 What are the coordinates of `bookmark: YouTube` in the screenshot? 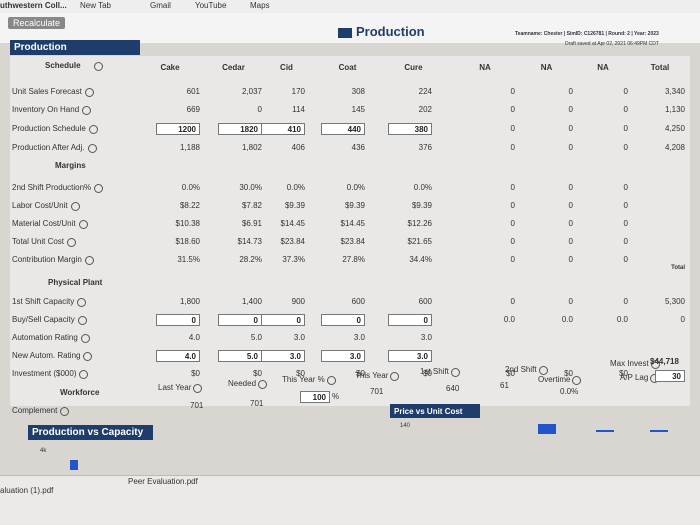 It's located at (211, 5).